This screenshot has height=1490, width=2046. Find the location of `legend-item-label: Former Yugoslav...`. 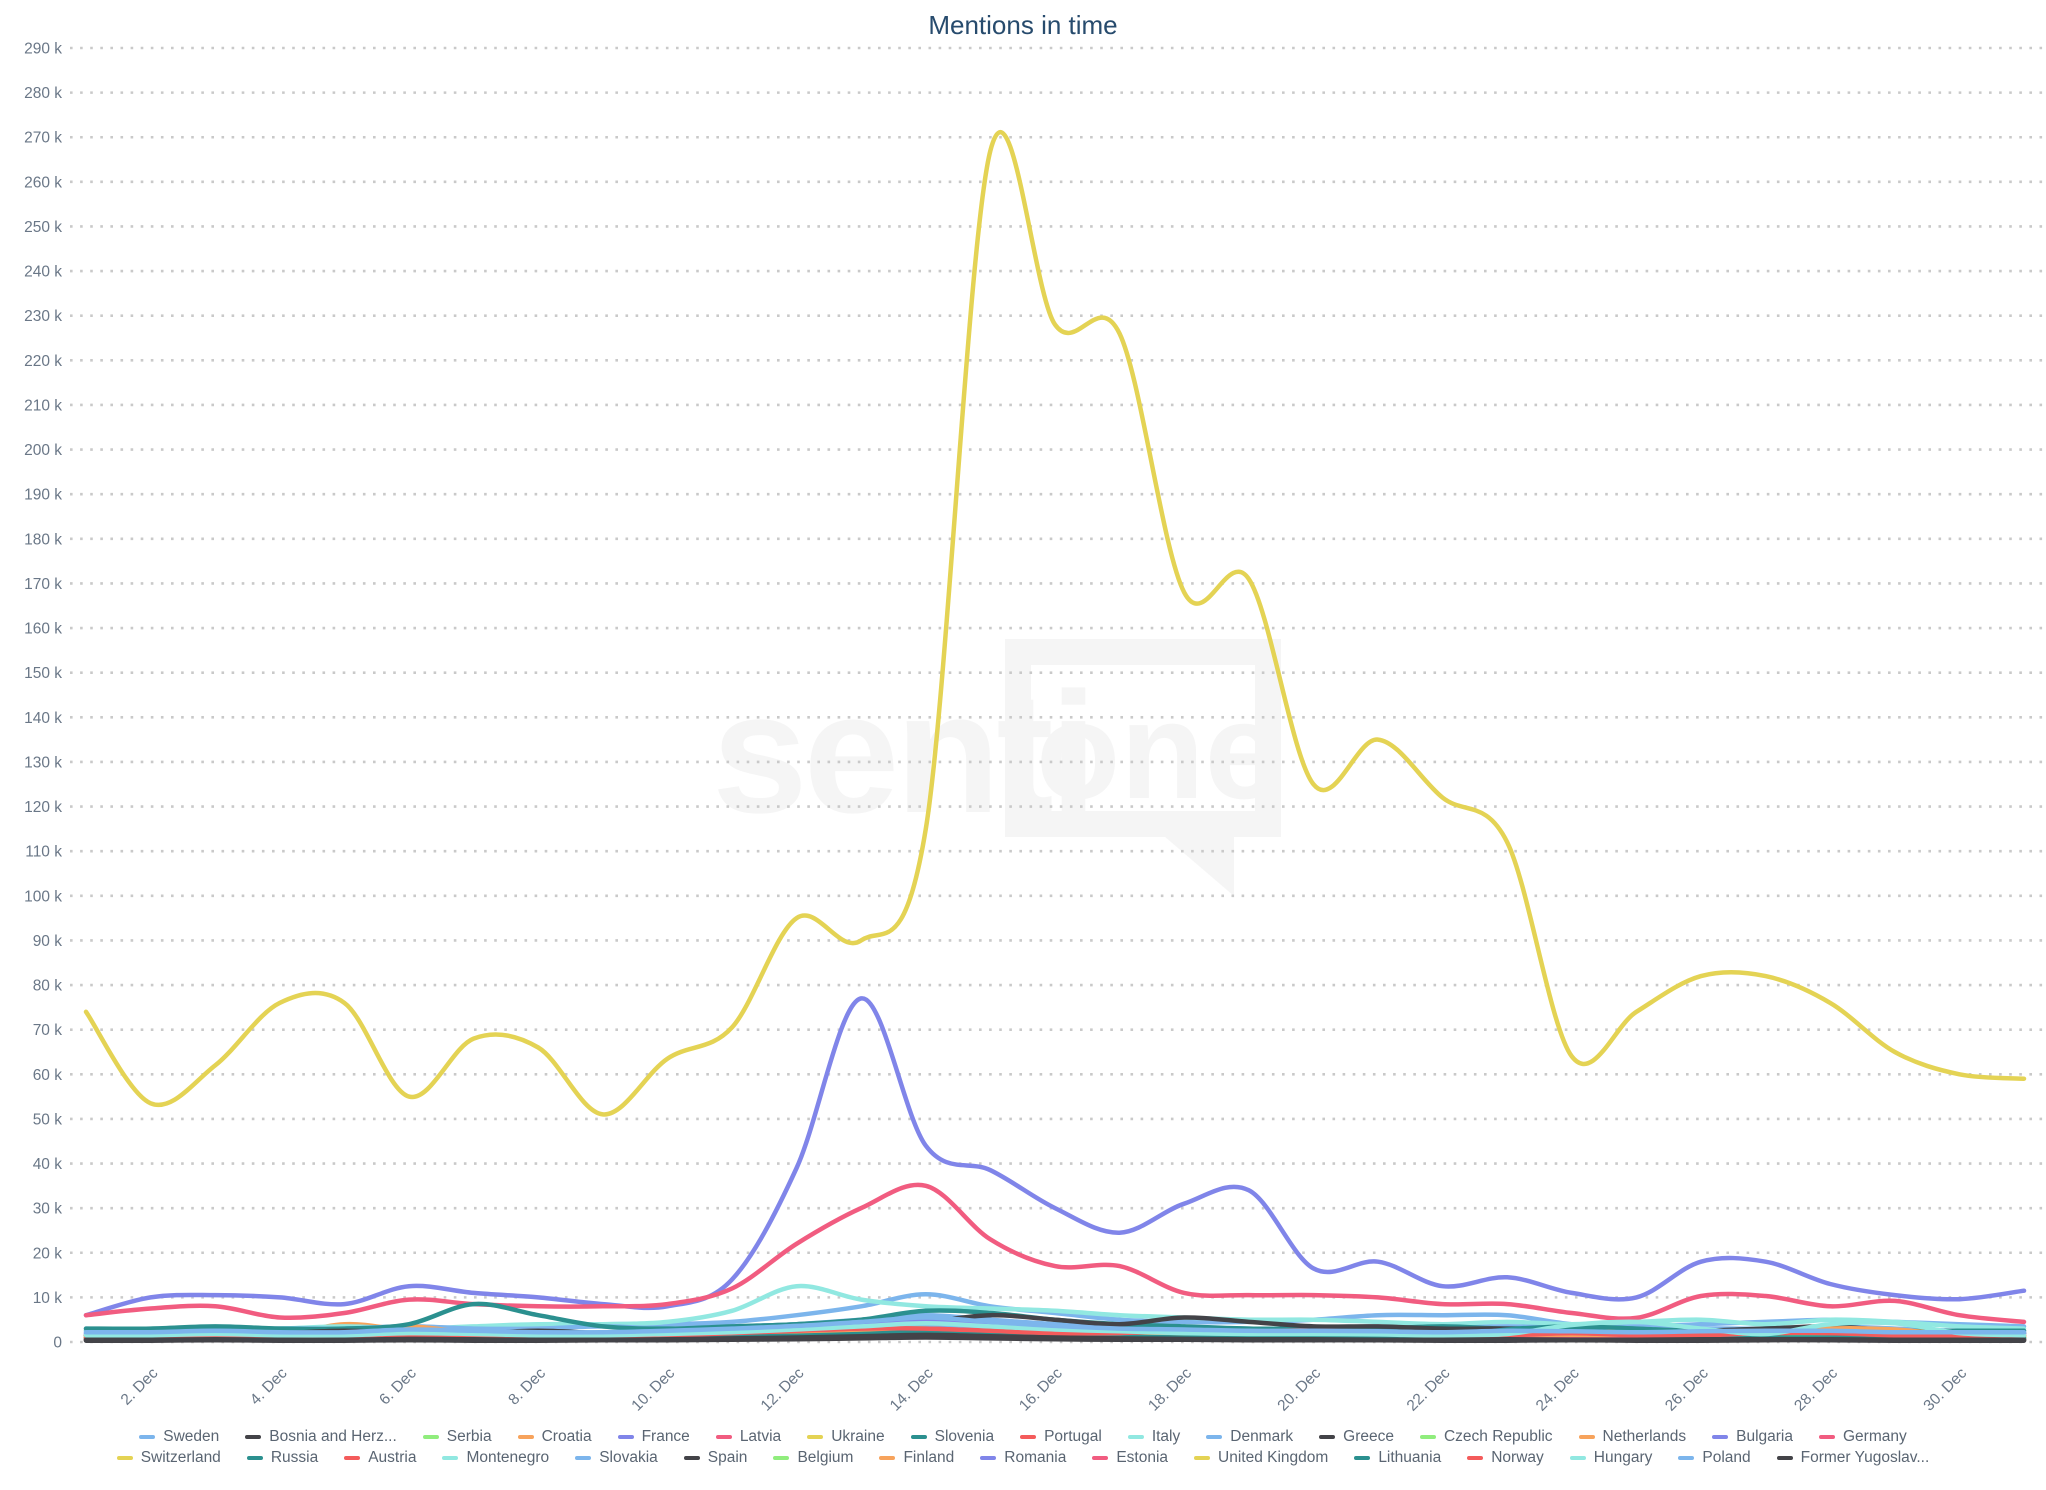

legend-item-label: Former Yugoslav... is located at coordinates (1865, 1457).